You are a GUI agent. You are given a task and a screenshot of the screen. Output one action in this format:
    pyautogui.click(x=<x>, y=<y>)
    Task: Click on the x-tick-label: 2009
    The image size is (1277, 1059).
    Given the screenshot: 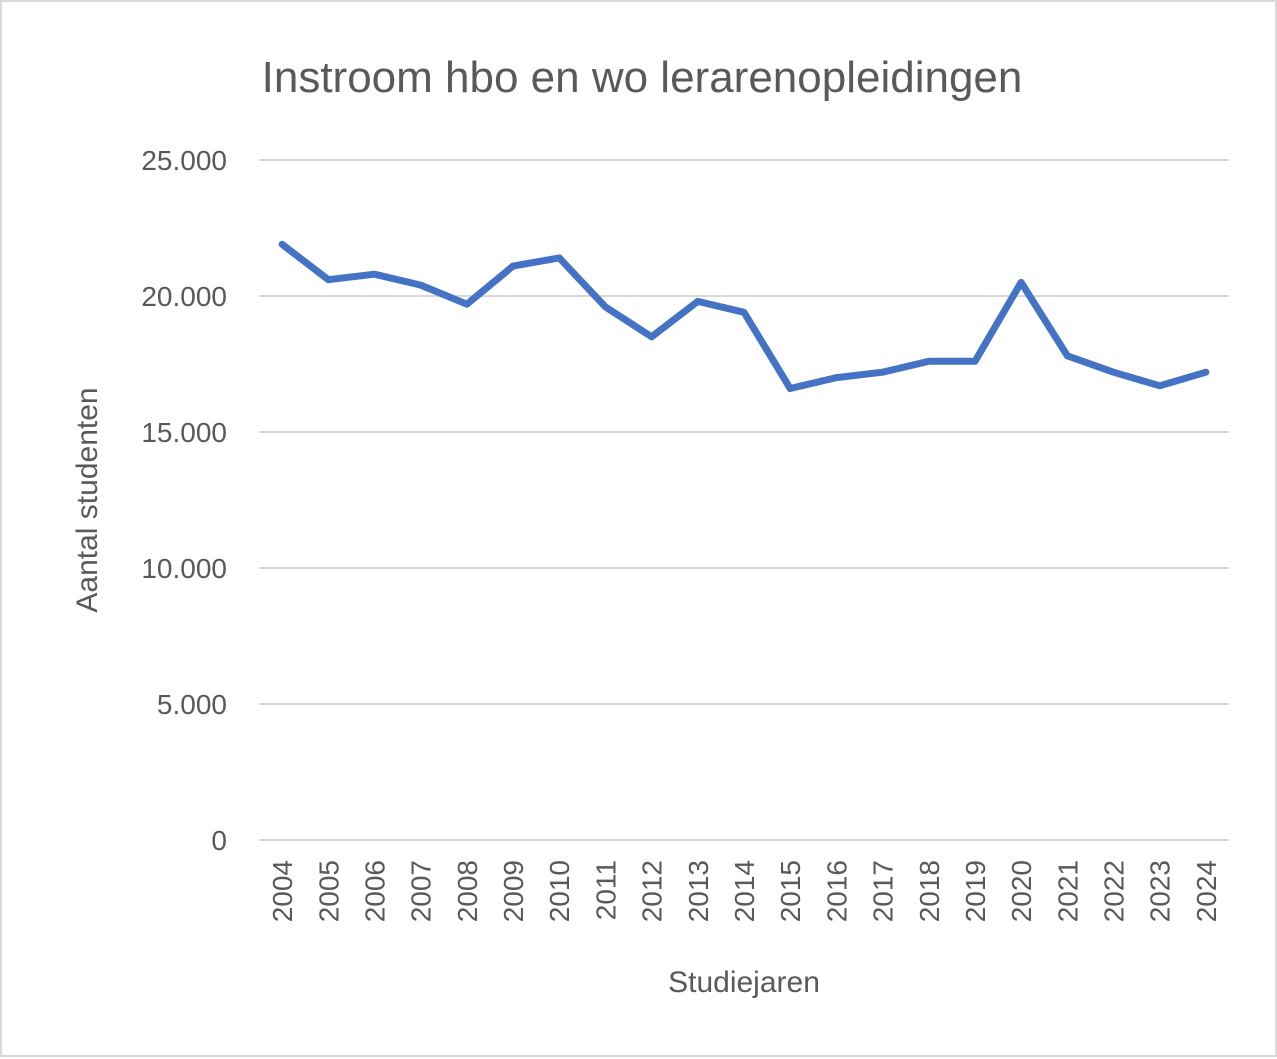 What is the action you would take?
    pyautogui.click(x=513, y=891)
    